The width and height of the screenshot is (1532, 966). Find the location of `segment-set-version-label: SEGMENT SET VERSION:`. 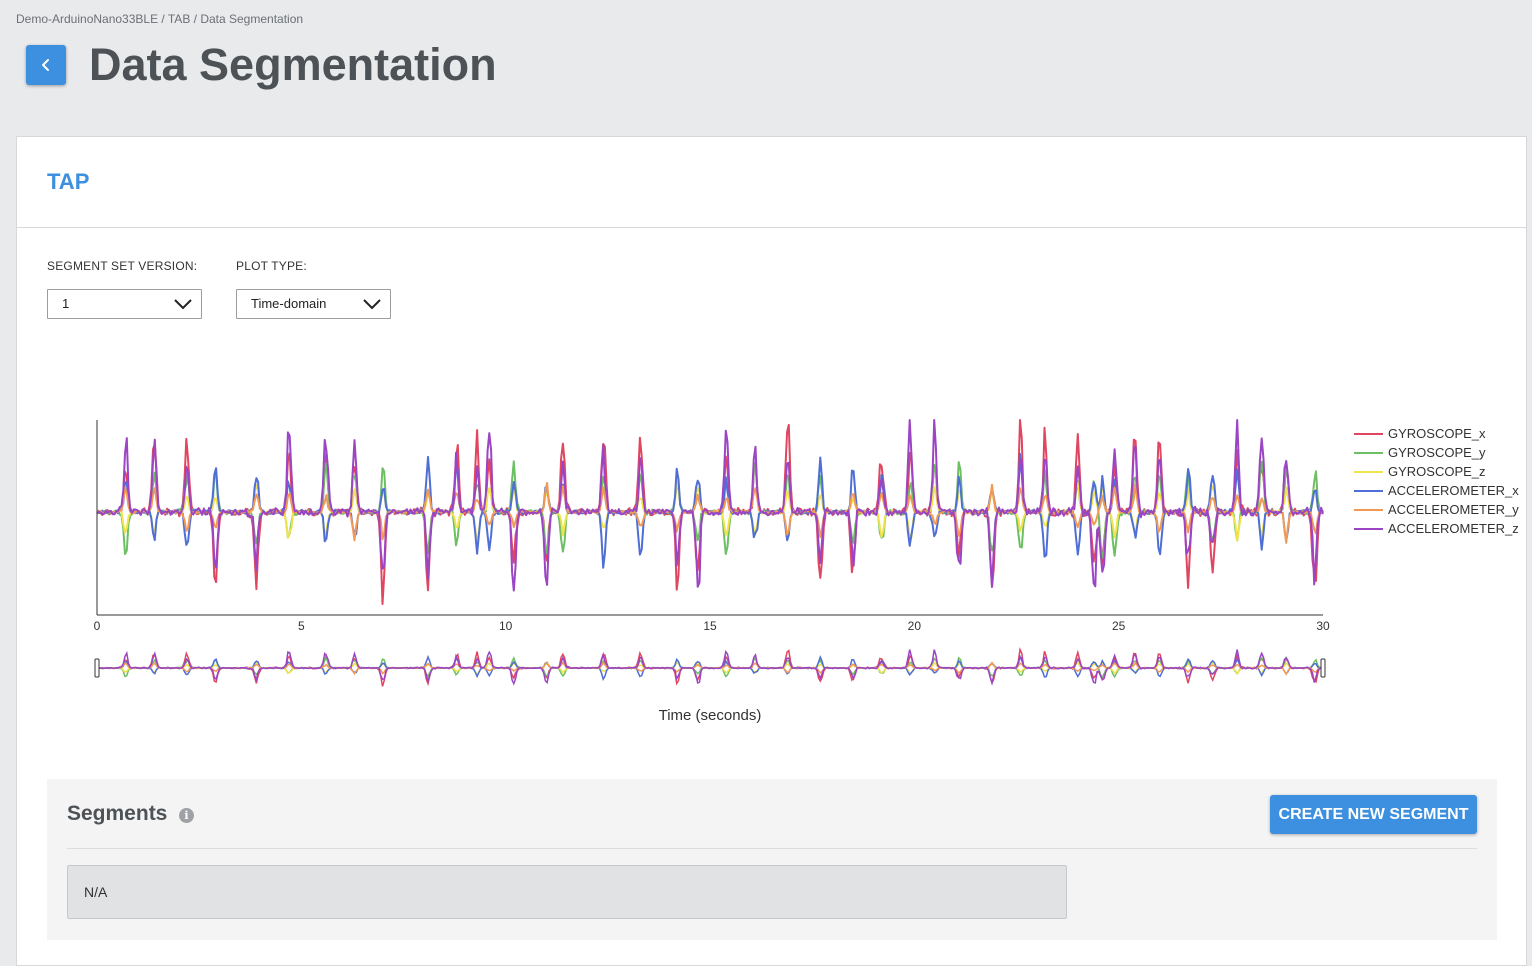

segment-set-version-label: SEGMENT SET VERSION: is located at coordinates (122, 266).